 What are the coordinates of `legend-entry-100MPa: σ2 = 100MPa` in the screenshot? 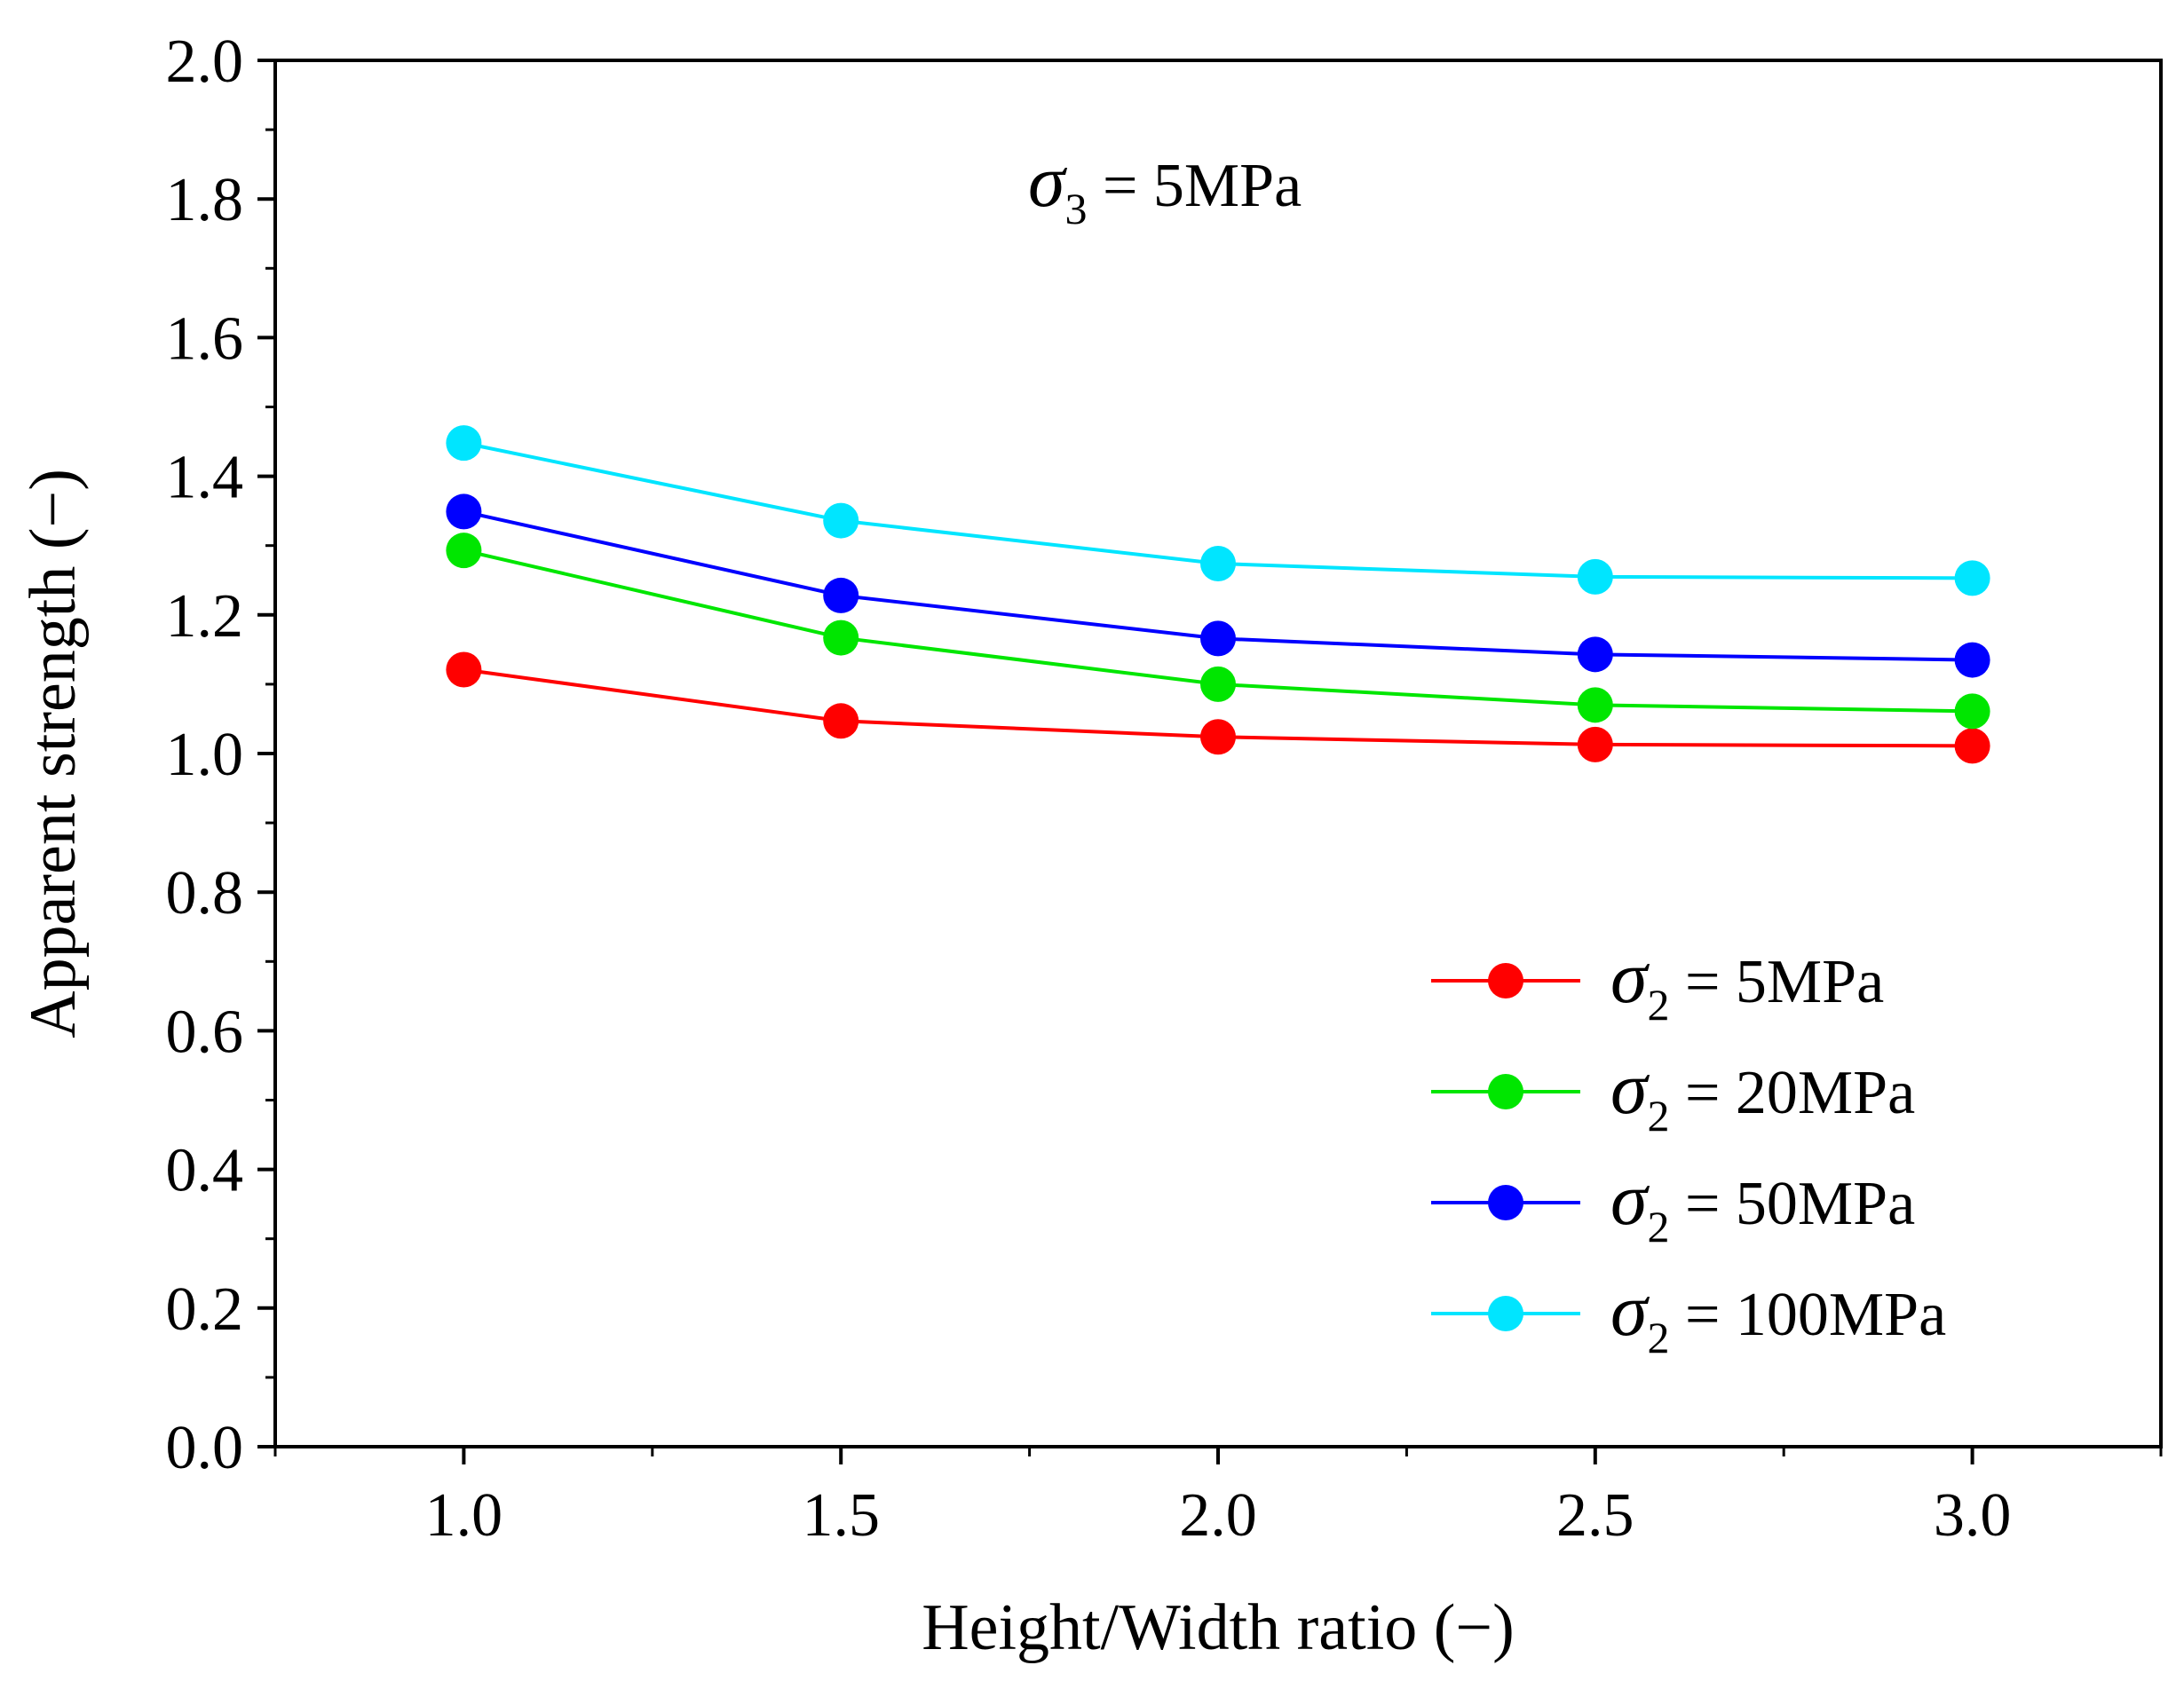 It's located at (1688, 1315).